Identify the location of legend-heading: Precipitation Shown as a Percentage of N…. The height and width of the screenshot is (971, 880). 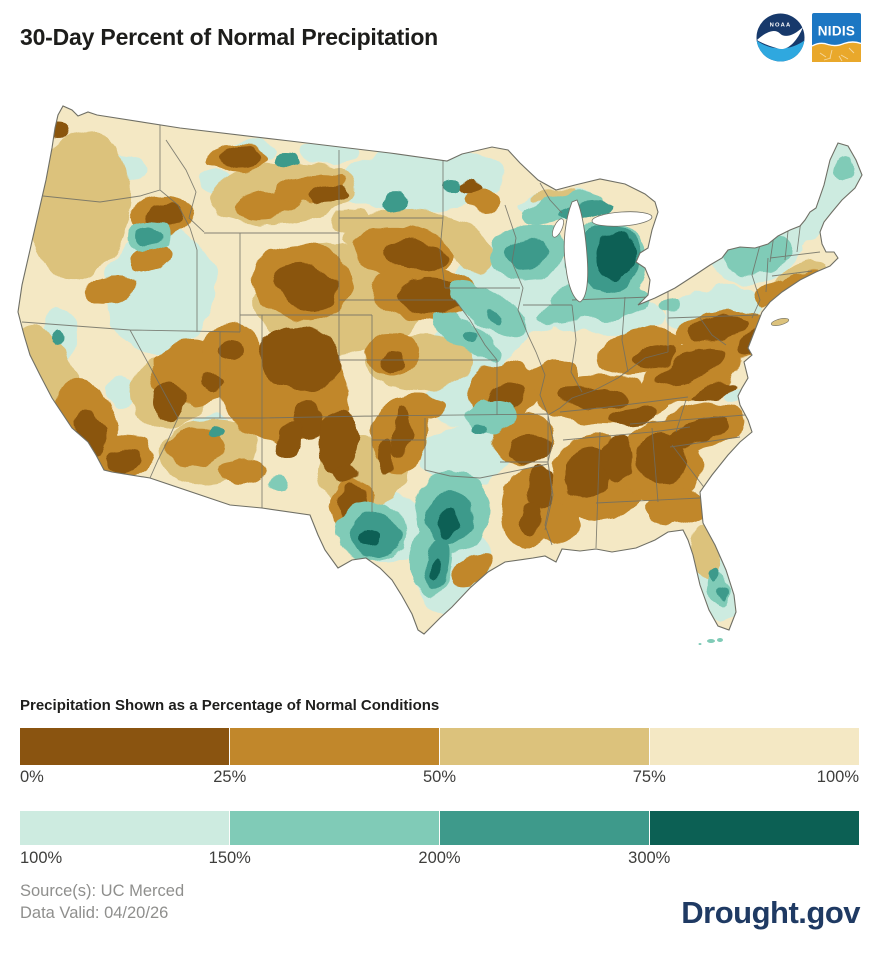
(230, 705).